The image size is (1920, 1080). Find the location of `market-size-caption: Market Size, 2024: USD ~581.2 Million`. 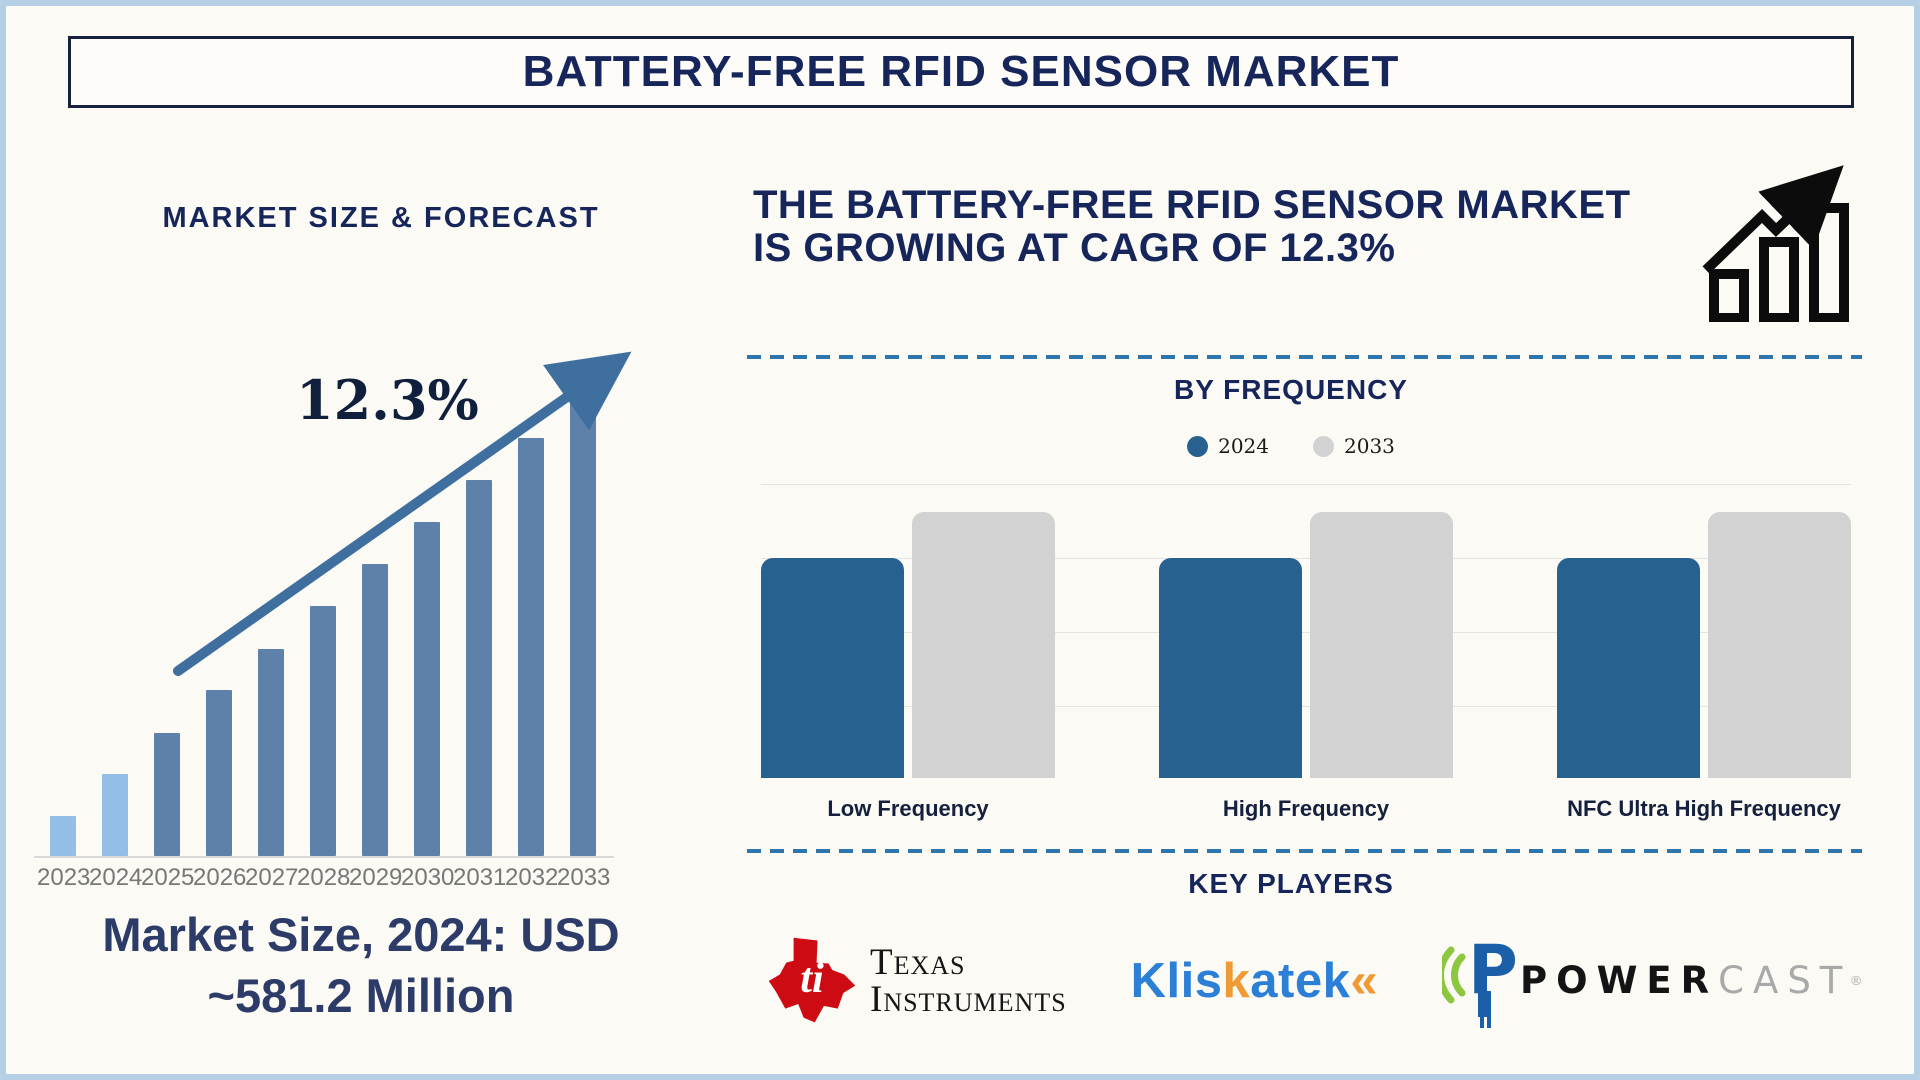

market-size-caption: Market Size, 2024: USD ~581.2 Million is located at coordinates (361, 965).